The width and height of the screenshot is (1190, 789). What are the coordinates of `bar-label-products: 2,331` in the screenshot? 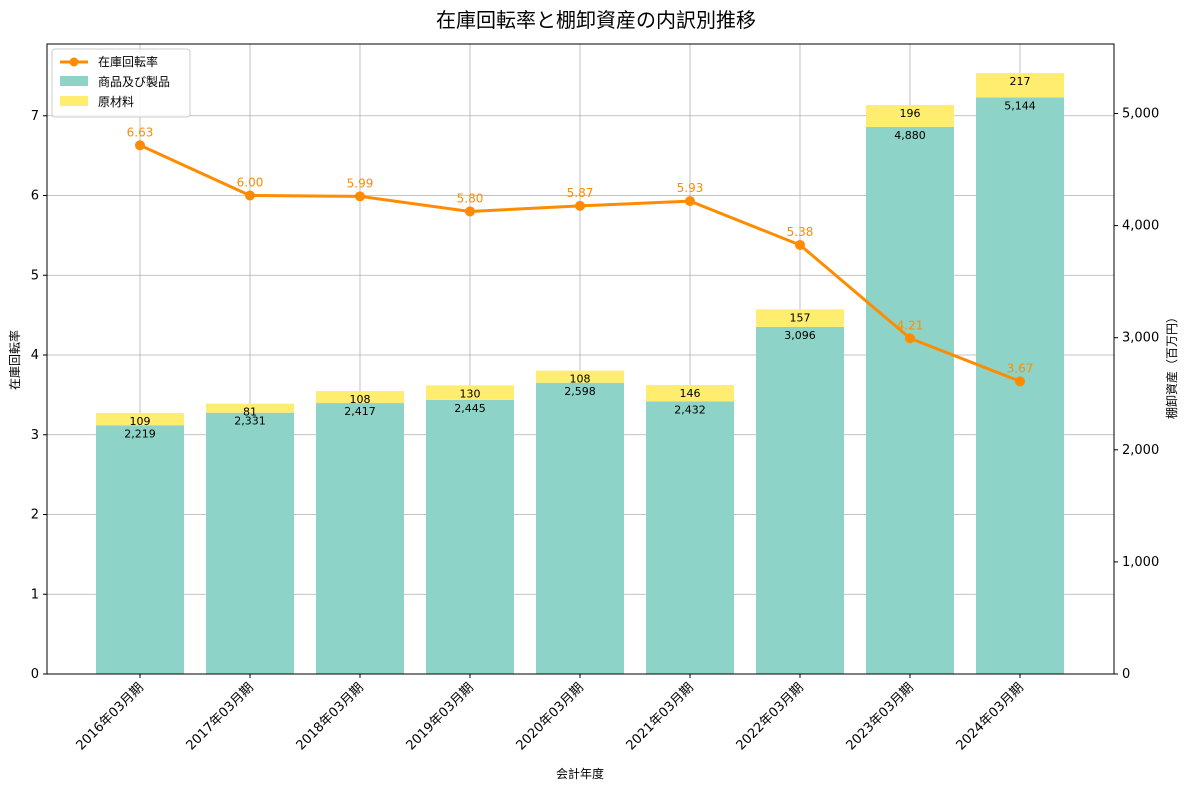 It's located at (250, 421).